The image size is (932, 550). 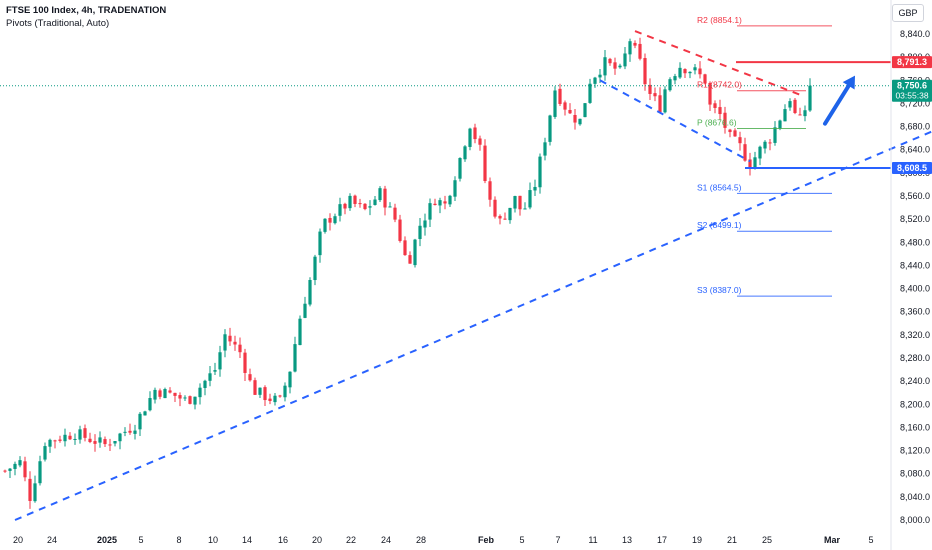 What do you see at coordinates (915, 474) in the screenshot?
I see `price-tick-label: 8,080.0` at bounding box center [915, 474].